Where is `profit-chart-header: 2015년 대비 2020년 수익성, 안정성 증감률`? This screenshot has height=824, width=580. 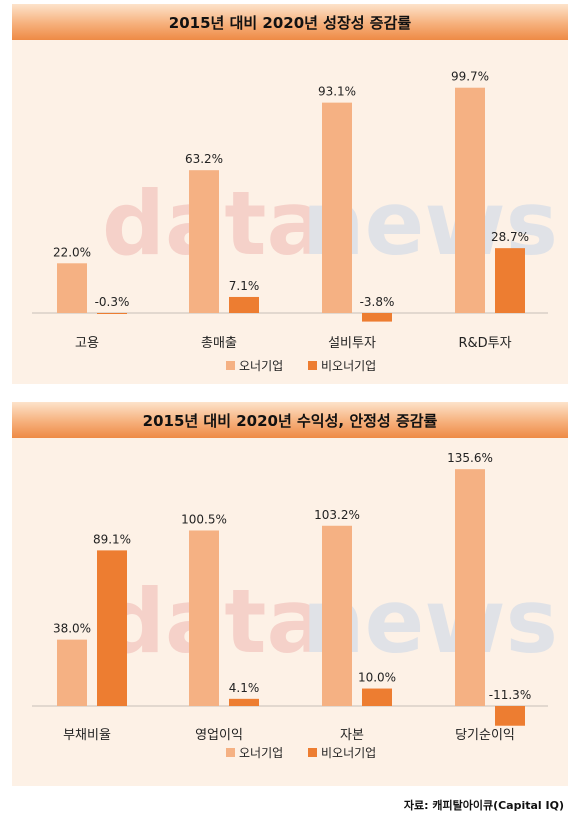 profit-chart-header: 2015년 대비 2020년 수익성, 안정성 증감률 is located at coordinates (290, 420).